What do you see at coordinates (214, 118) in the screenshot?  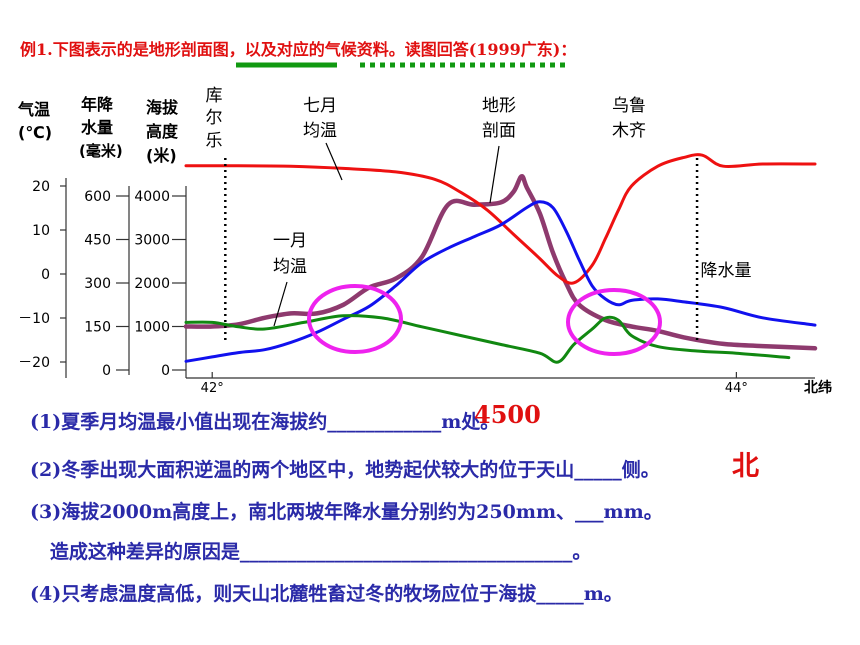 I see `annotation-kuerle-line1: 尔` at bounding box center [214, 118].